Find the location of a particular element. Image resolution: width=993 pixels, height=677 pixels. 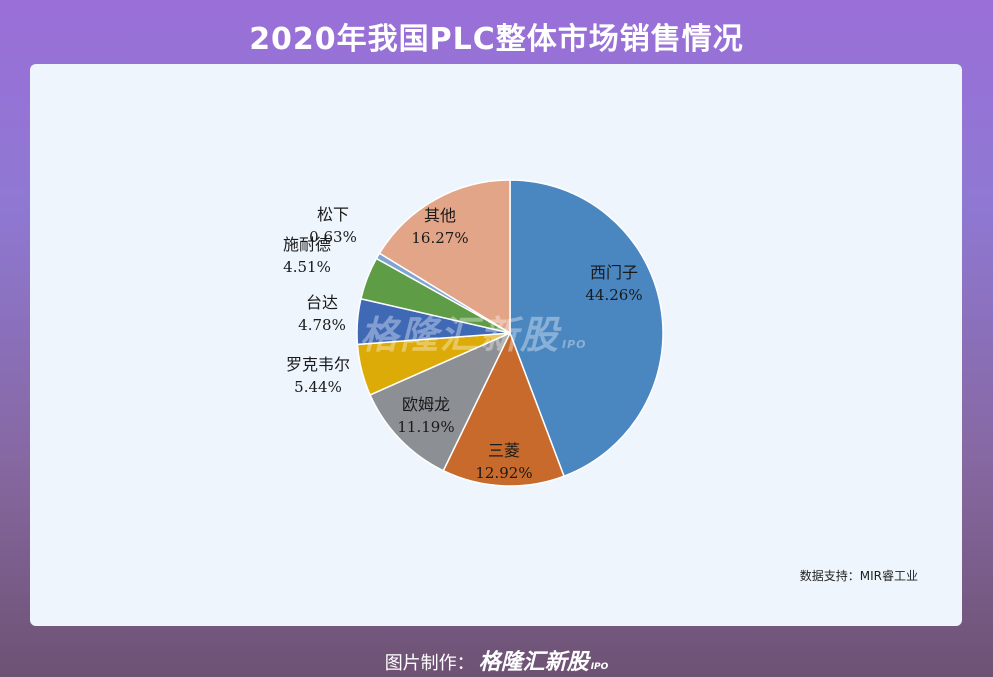

slice-label-5: 施耐德 is located at coordinates (307, 244).